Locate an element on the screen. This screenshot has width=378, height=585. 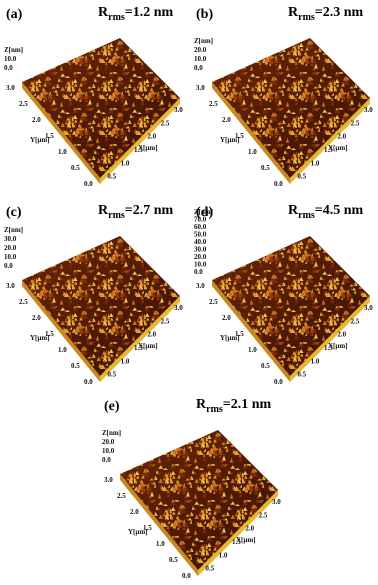
z-tick-label: 60.0 is located at coordinates (200, 227).